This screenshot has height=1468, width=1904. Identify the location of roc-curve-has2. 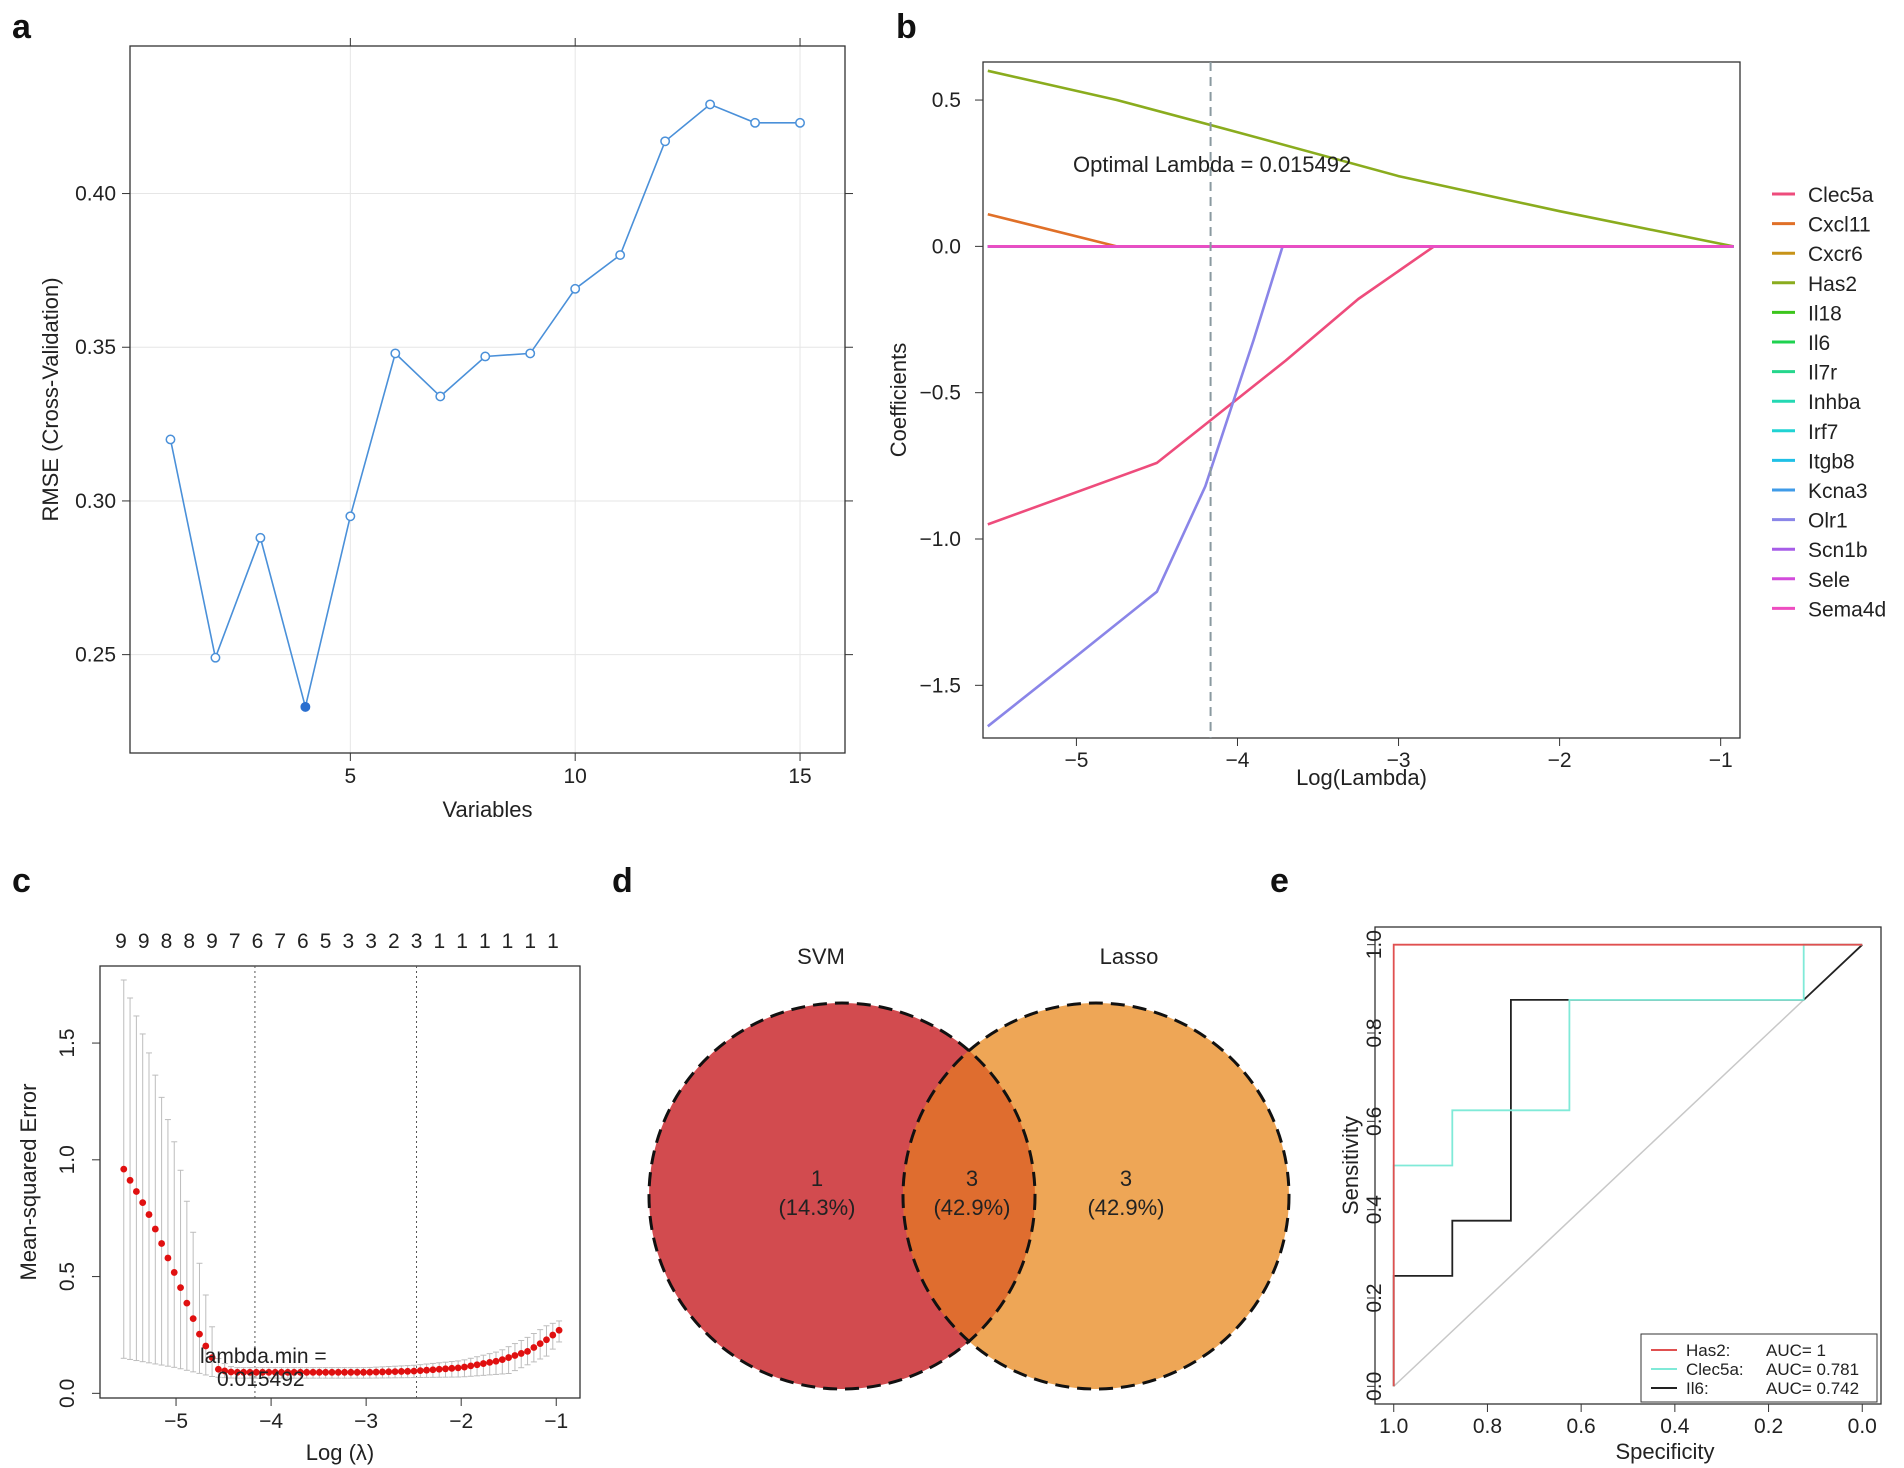
(1627, 1165).